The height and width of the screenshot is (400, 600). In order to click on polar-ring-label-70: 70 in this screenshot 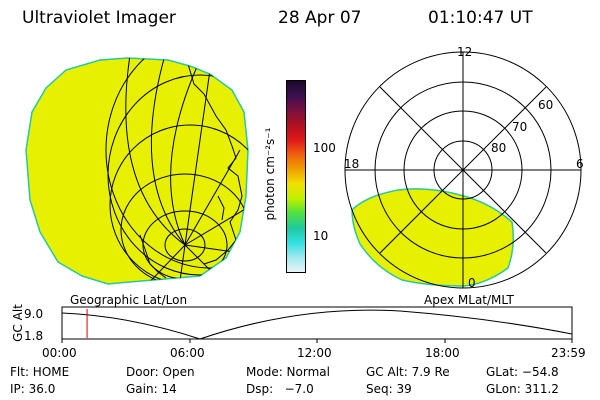, I will do `click(520, 127)`.